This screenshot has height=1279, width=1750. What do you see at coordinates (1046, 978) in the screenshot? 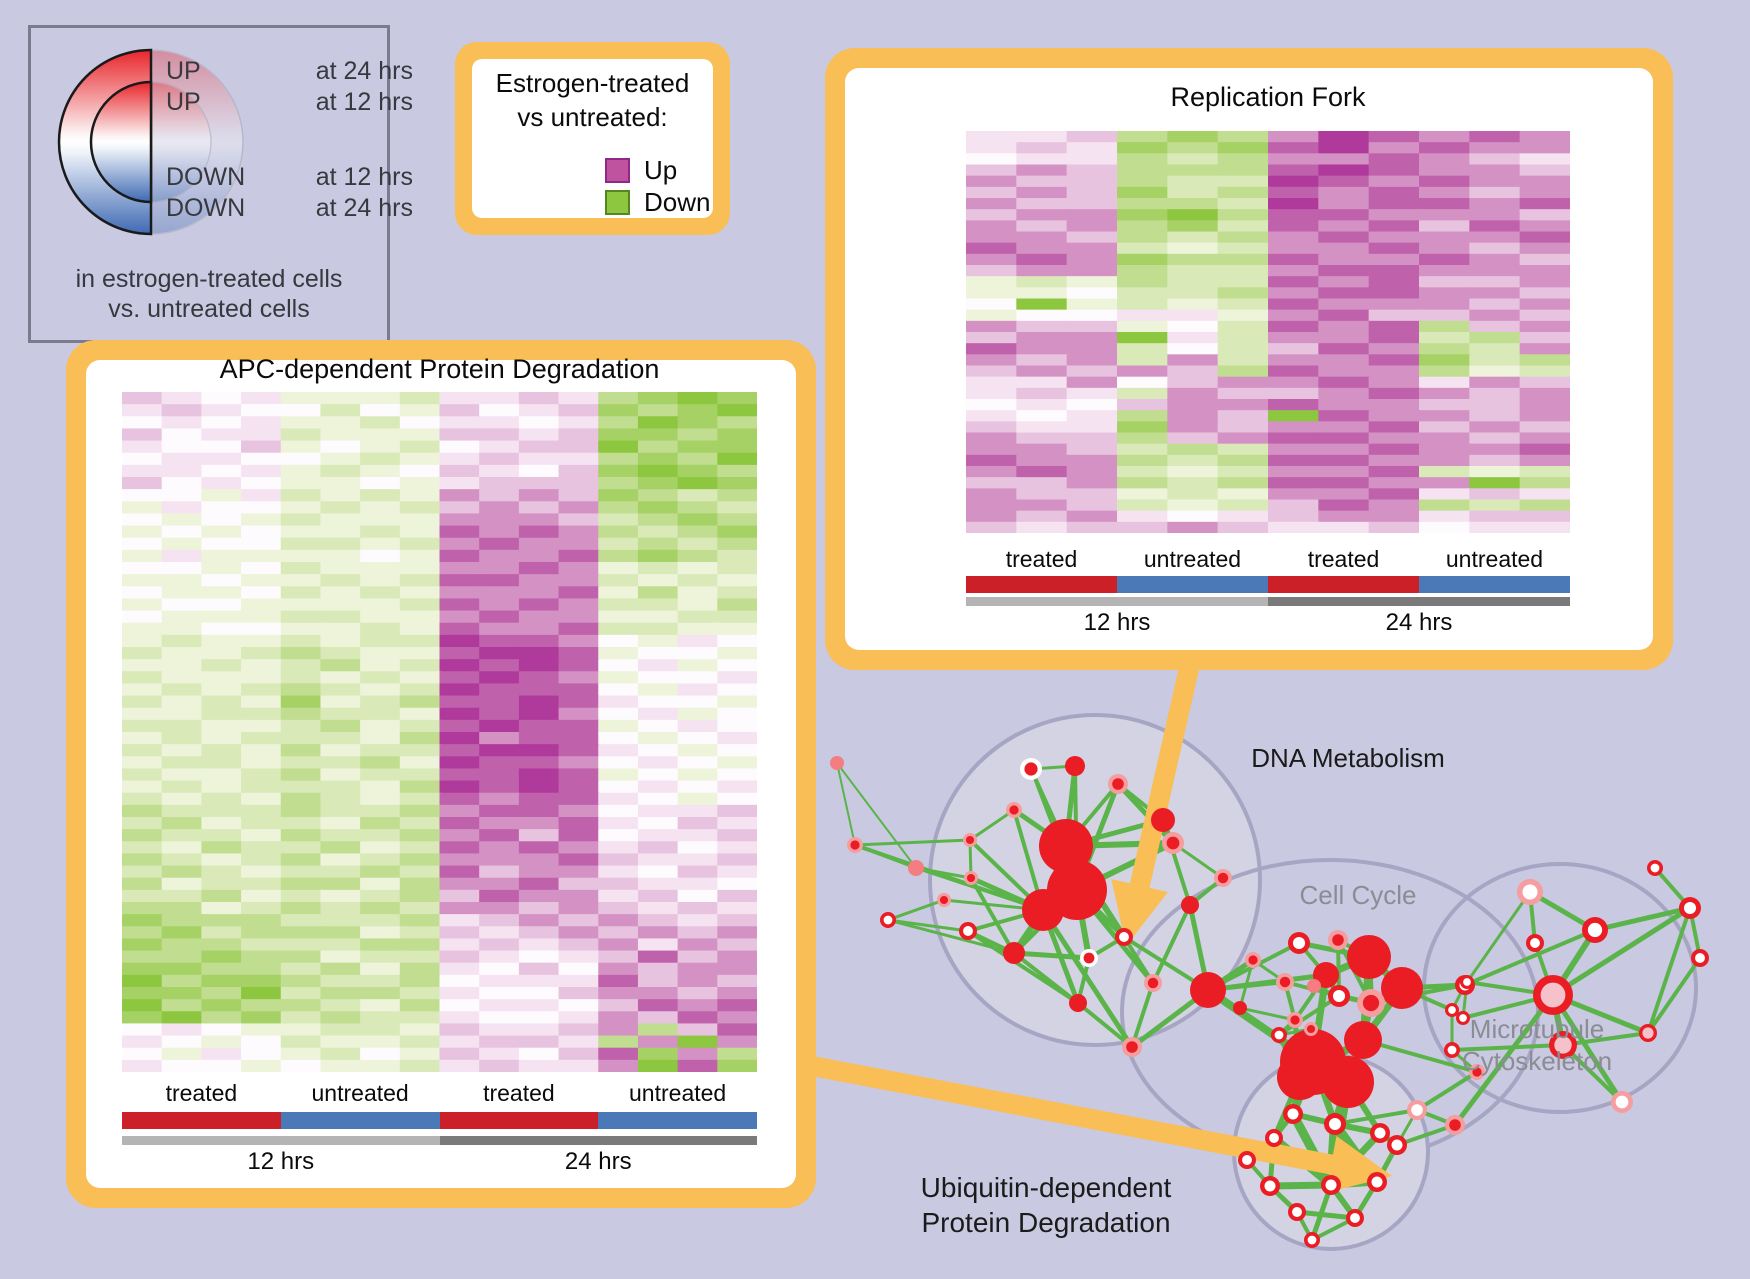
I see `network-edge` at bounding box center [1046, 978].